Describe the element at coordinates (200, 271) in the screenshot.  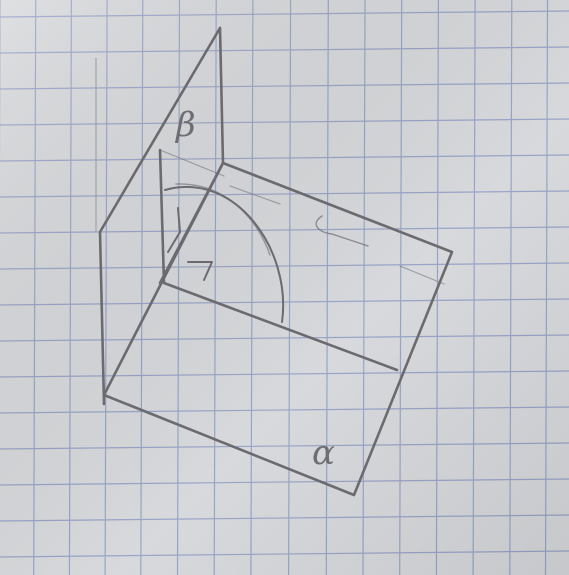
I see `right-angle-mark-alpha` at that location.